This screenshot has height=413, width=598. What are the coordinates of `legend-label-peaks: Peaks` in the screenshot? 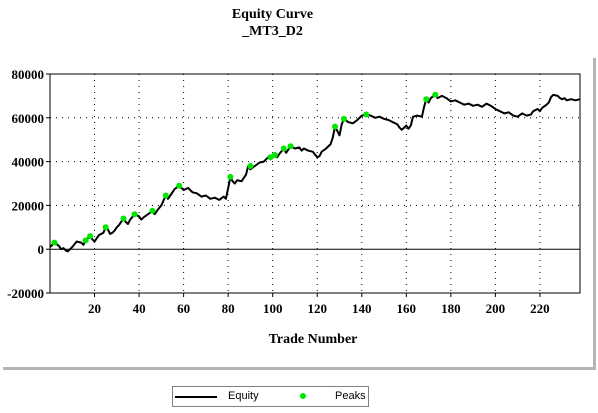 It's located at (350, 396).